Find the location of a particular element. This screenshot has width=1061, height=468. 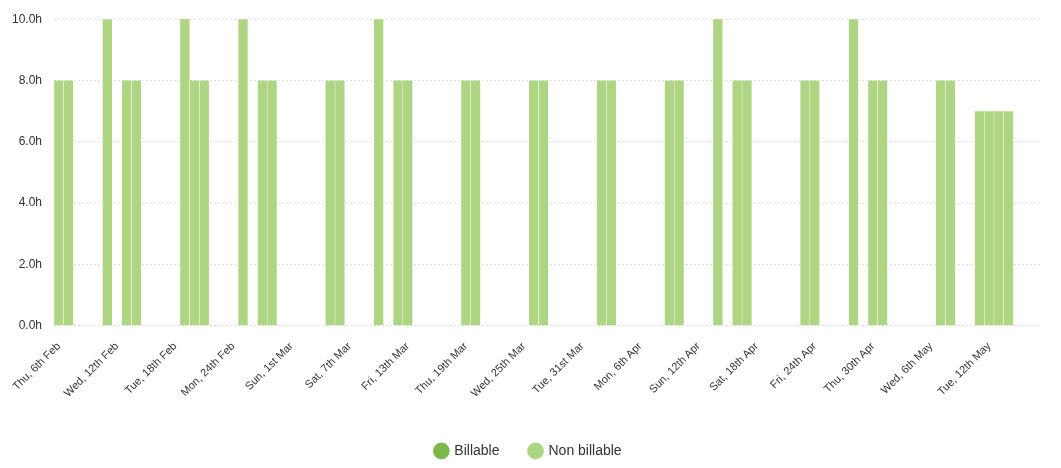

y-tick-label: 4.0h is located at coordinates (30, 202).